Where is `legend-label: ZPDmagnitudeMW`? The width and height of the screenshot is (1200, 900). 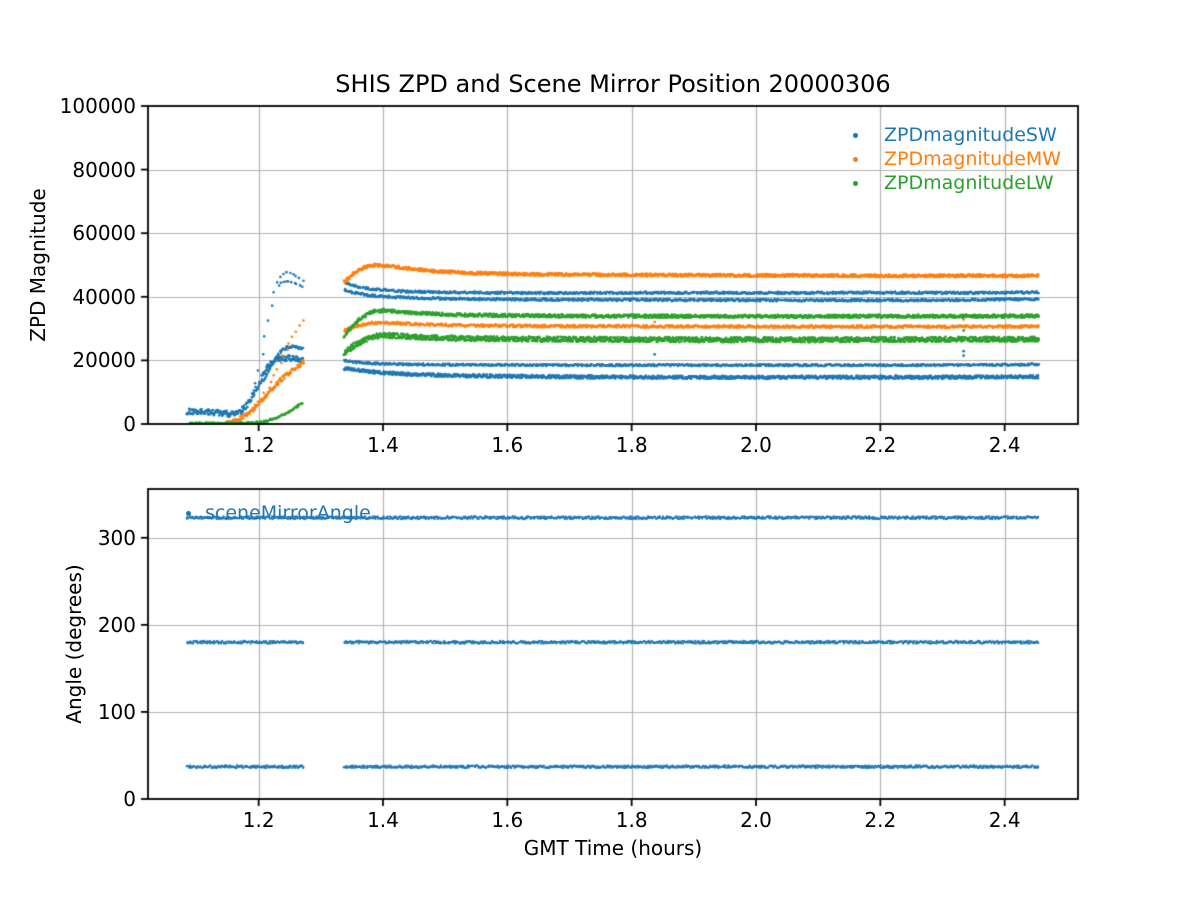
legend-label: ZPDmagnitudeMW is located at coordinates (973, 159).